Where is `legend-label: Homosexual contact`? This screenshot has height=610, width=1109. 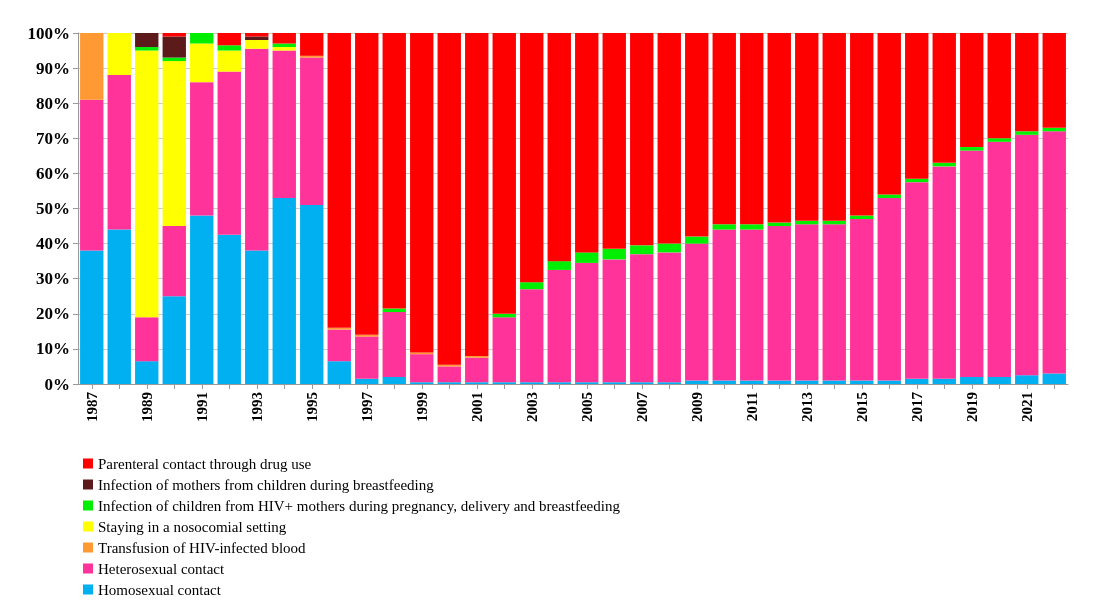
legend-label: Homosexual contact is located at coordinates (160, 589).